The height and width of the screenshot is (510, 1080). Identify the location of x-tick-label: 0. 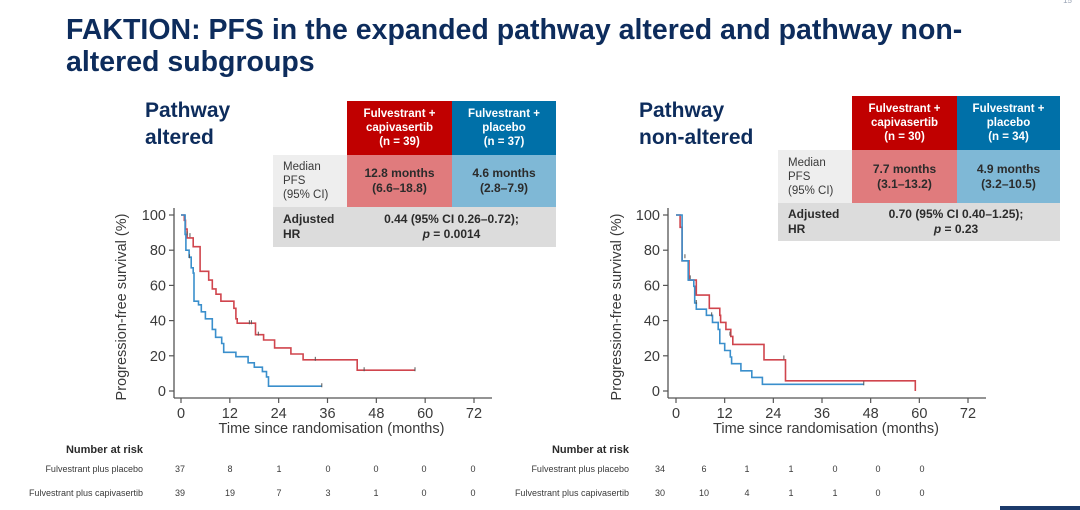
(676, 414).